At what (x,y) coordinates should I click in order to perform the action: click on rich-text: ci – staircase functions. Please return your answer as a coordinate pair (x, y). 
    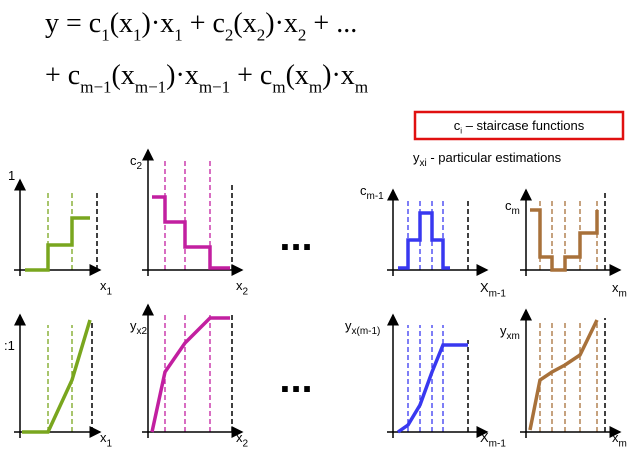
    Looking at the image, I should click on (519, 127).